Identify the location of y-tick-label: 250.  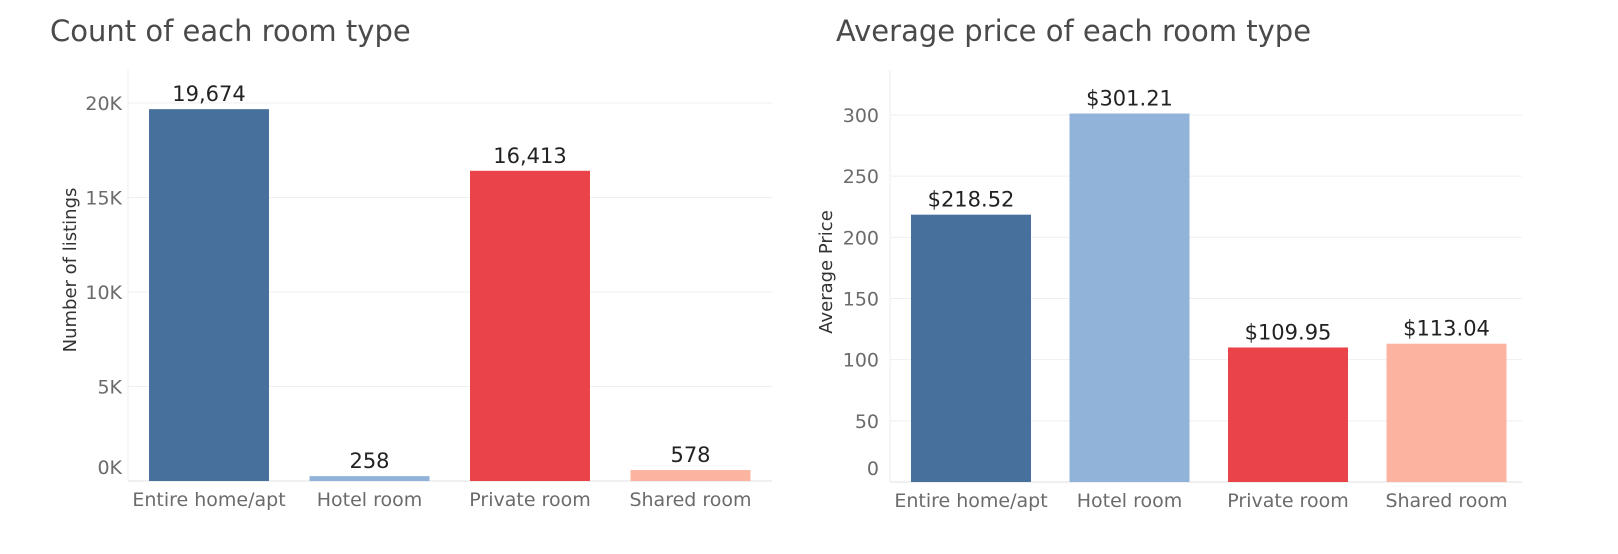
(861, 177).